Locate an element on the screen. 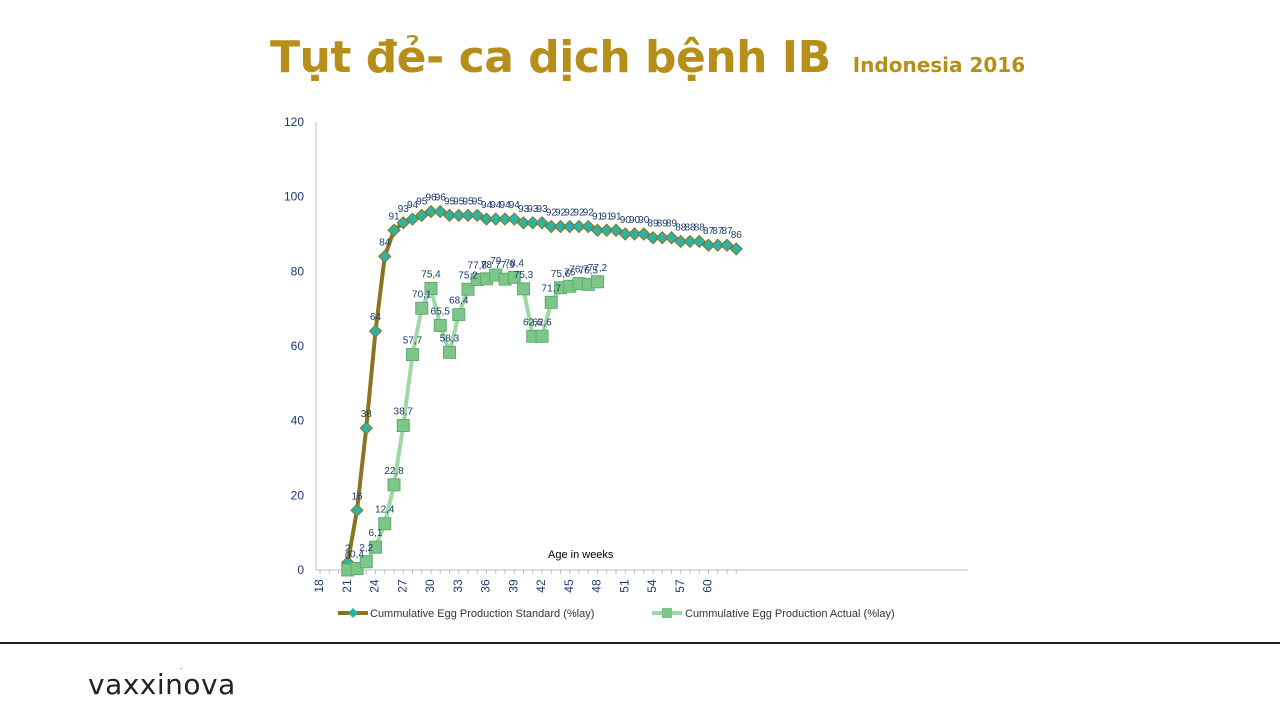 Image resolution: width=1280 pixels, height=720 pixels. x-tick-label: 54 is located at coordinates (652, 586).